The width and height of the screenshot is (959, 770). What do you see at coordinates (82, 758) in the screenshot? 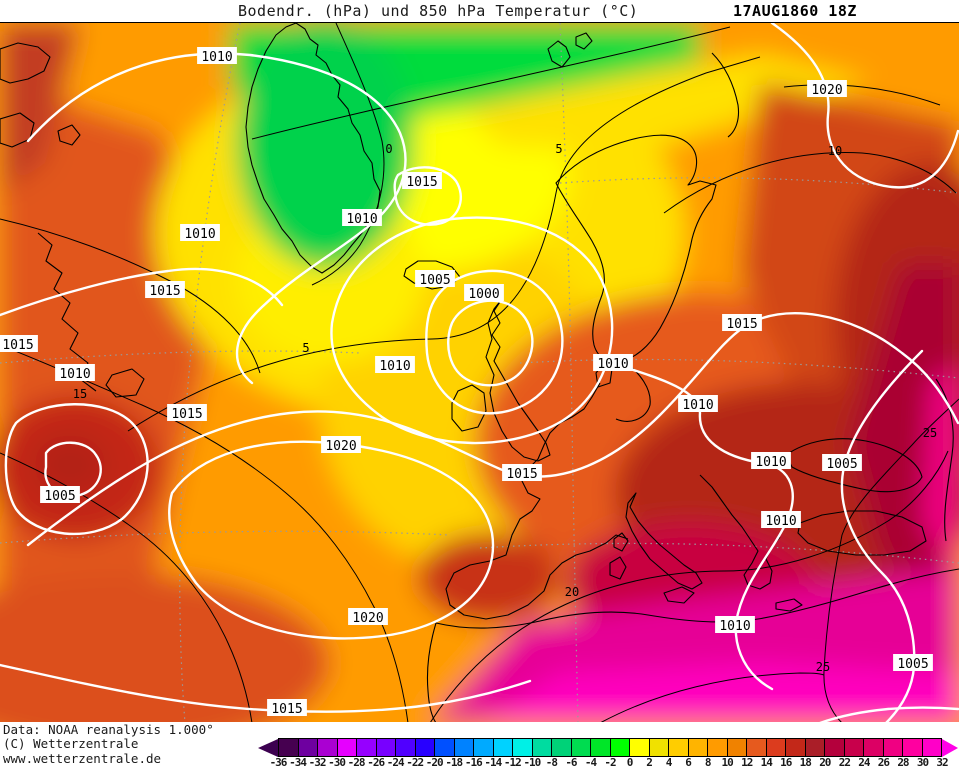
I see `credit-website: www.wetterzentrale.de` at bounding box center [82, 758].